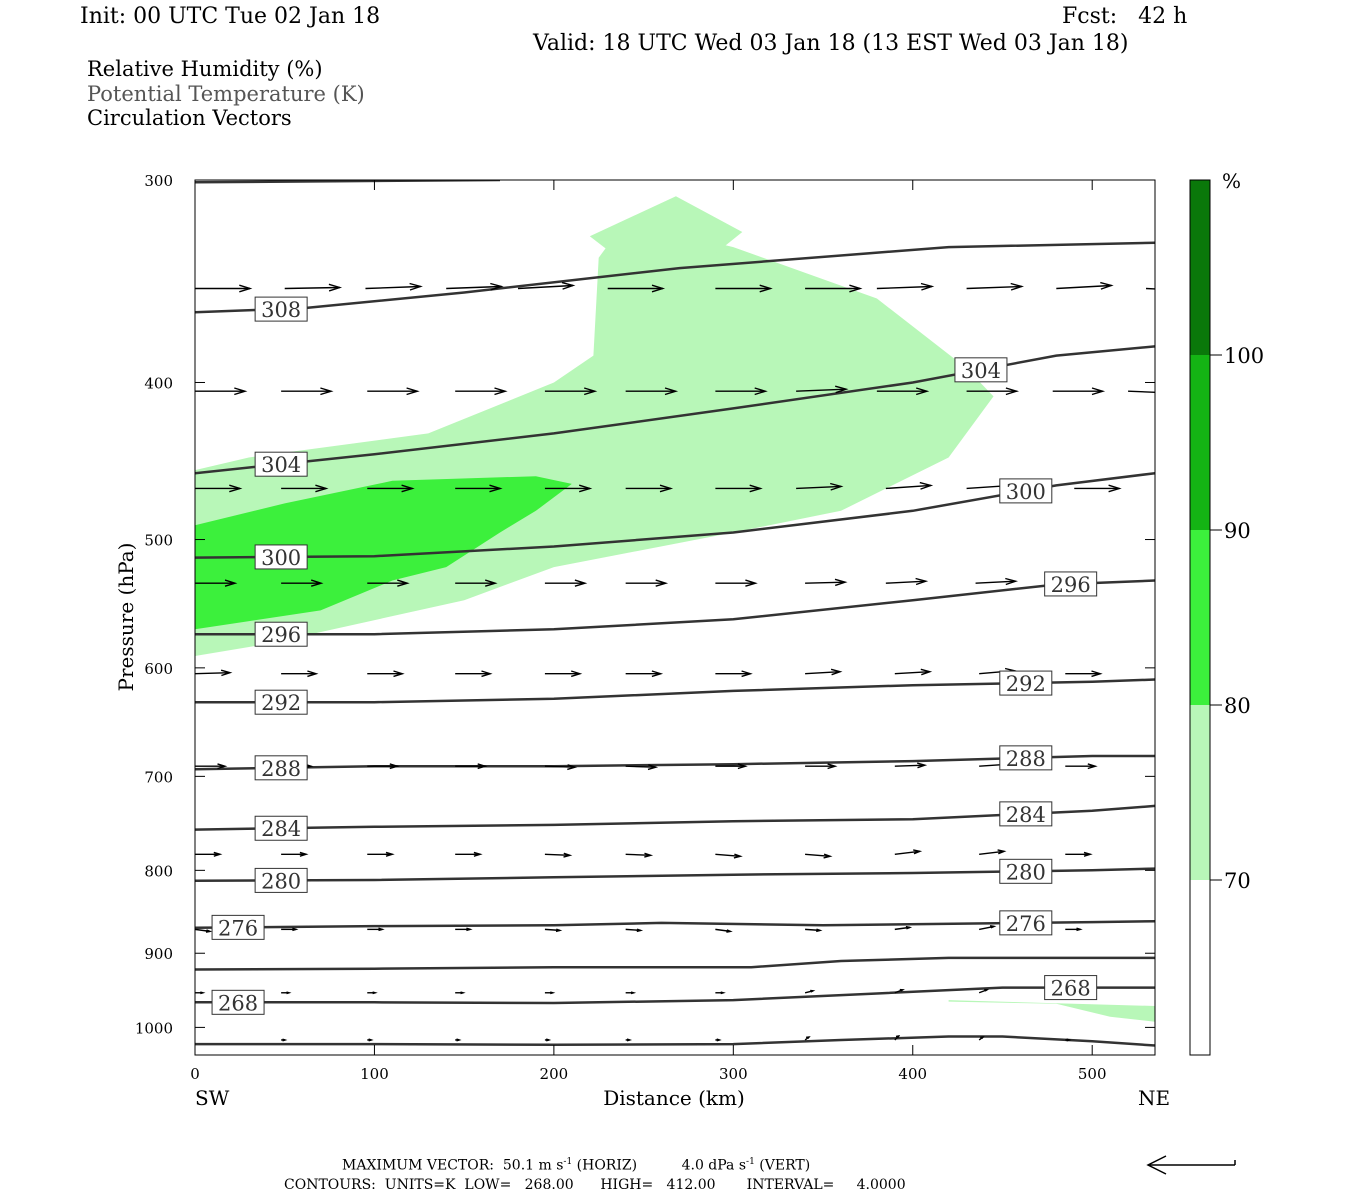 Image resolution: width=1350 pixels, height=1200 pixels. I want to click on y-tick-label: 1000, so click(154, 1028).